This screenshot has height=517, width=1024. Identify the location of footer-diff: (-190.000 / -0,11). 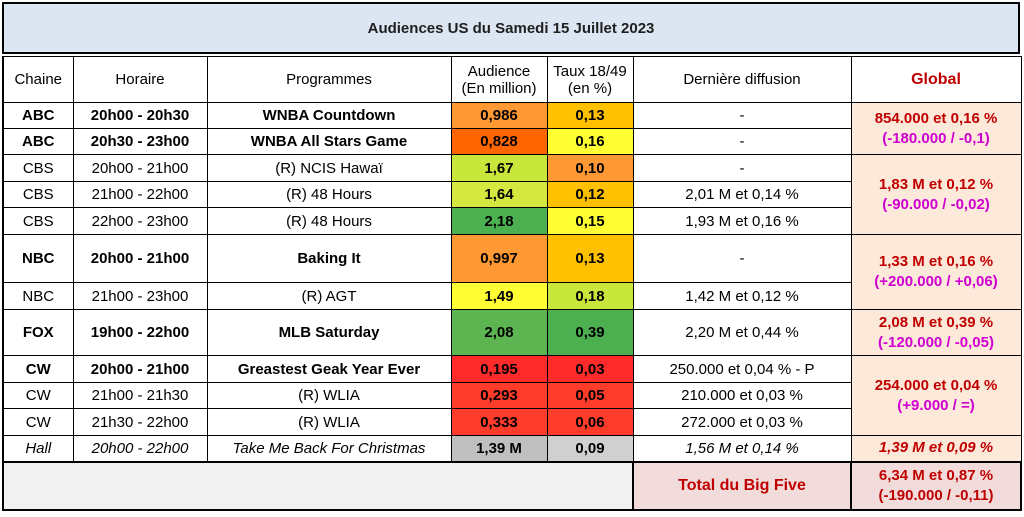
(936, 495).